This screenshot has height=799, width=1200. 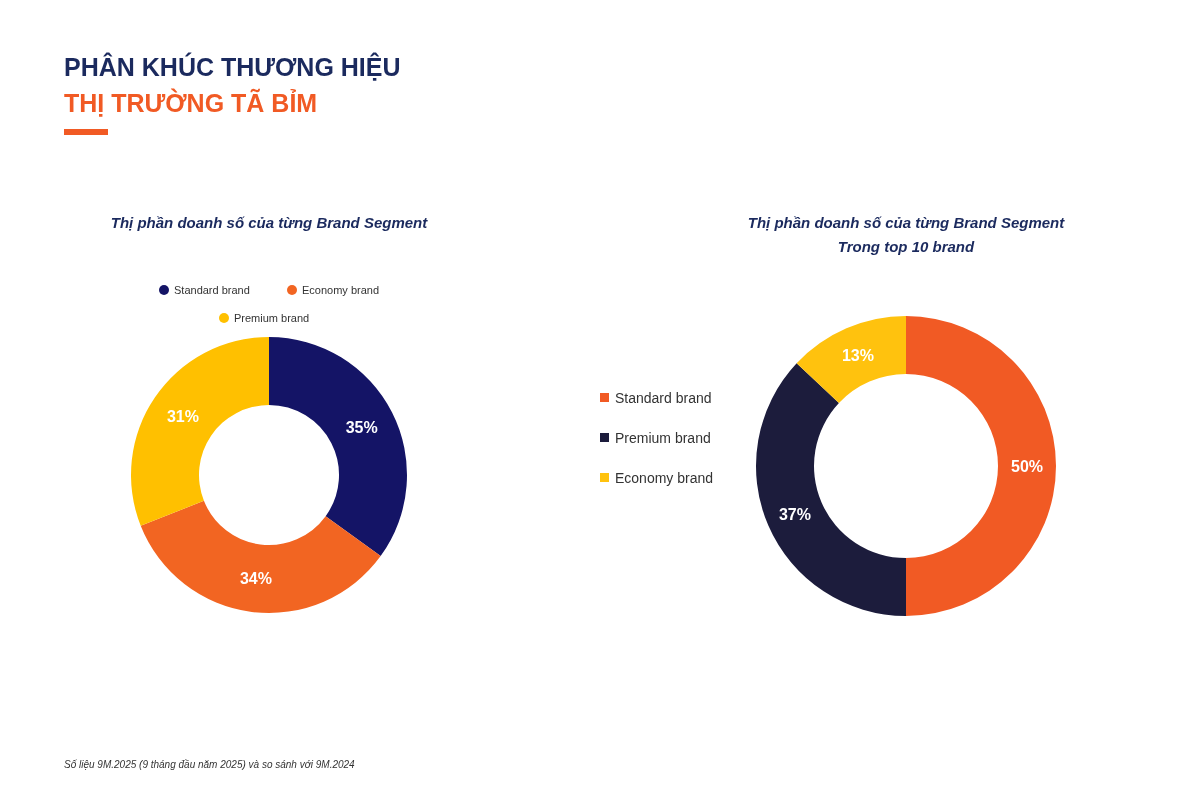 What do you see at coordinates (255, 578) in the screenshot?
I see `data-label: 34%` at bounding box center [255, 578].